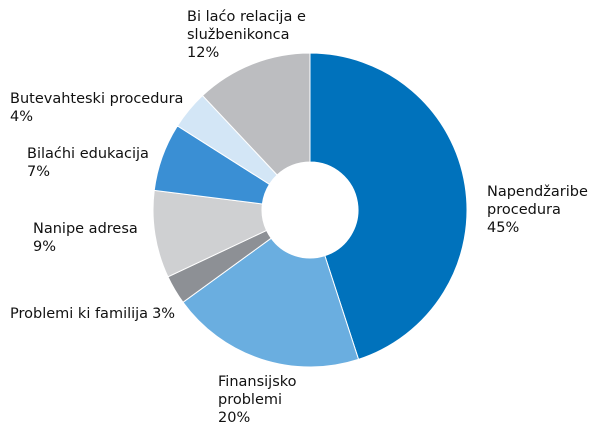 Image resolution: width=589 pixels, height=427 pixels. What do you see at coordinates (85, 229) in the screenshot?
I see `category-name: Nanipe adresa` at bounding box center [85, 229].